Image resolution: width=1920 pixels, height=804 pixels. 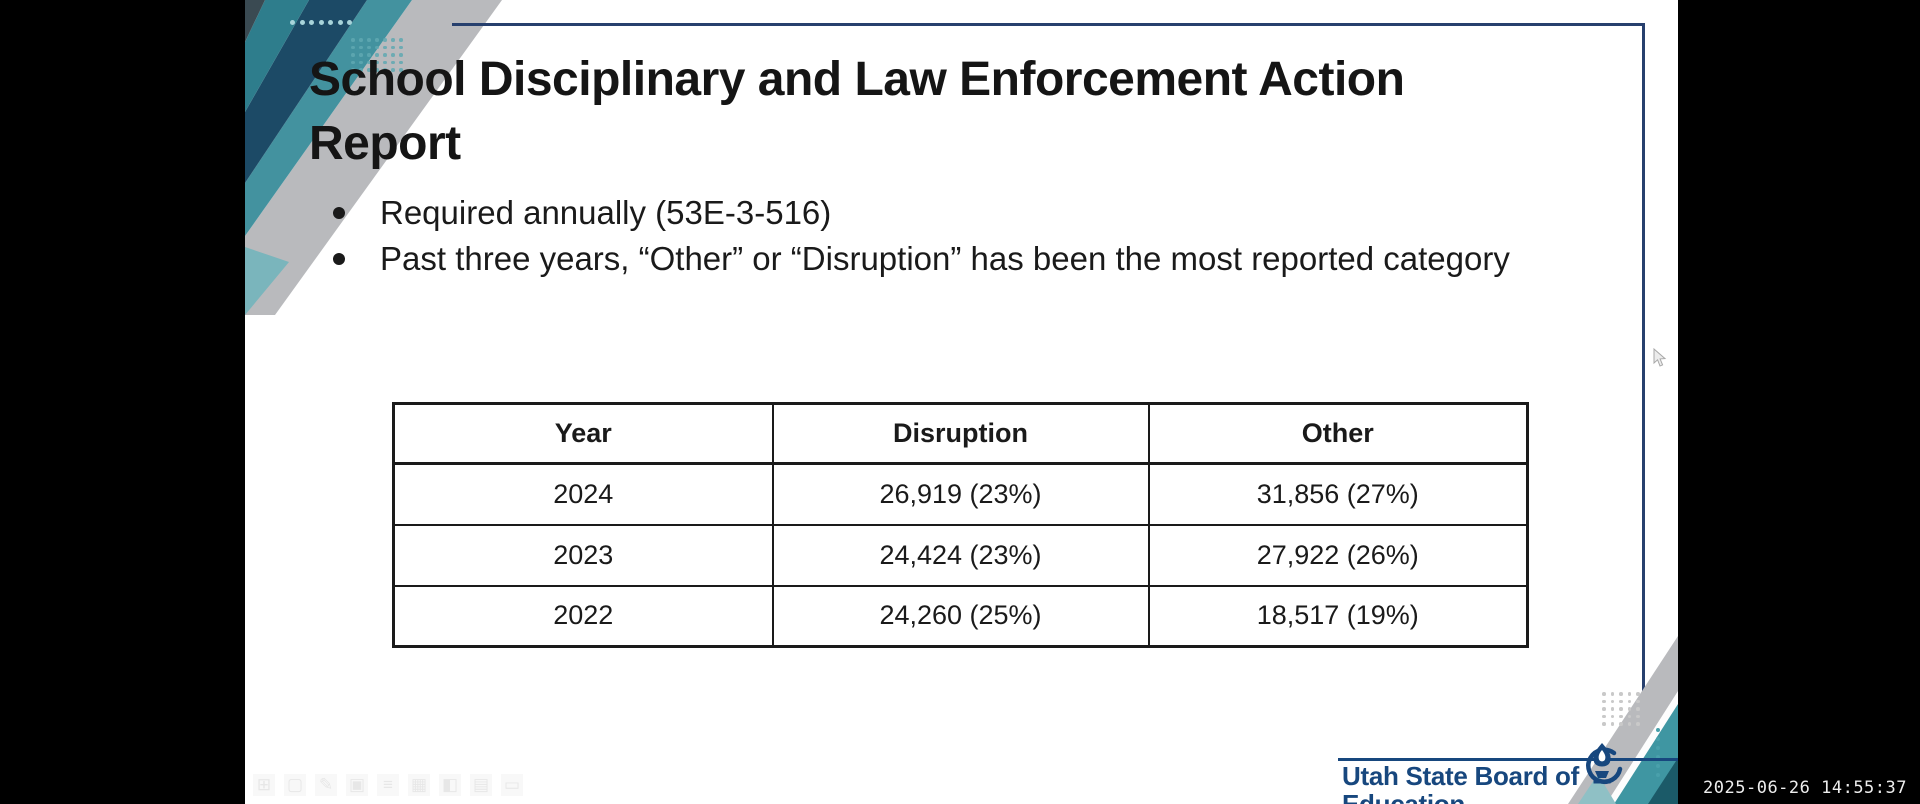 I want to click on letterbox-left, so click(x=122, y=402).